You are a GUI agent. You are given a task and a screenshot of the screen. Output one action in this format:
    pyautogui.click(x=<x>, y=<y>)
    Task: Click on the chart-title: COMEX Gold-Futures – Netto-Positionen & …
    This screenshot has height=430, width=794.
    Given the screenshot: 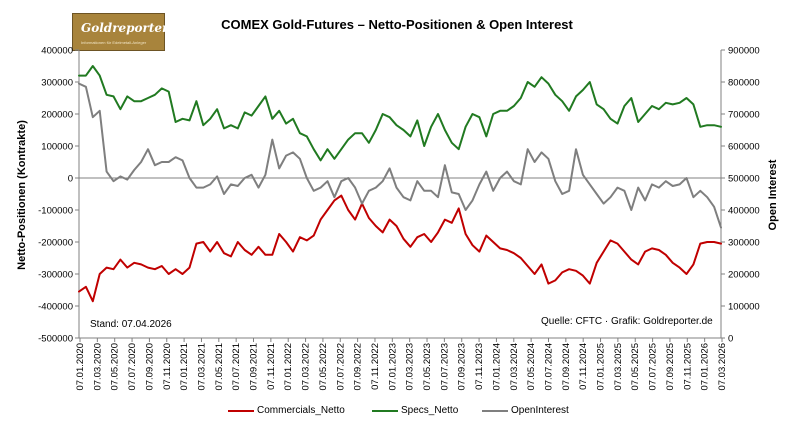 What is the action you would take?
    pyautogui.click(x=397, y=24)
    